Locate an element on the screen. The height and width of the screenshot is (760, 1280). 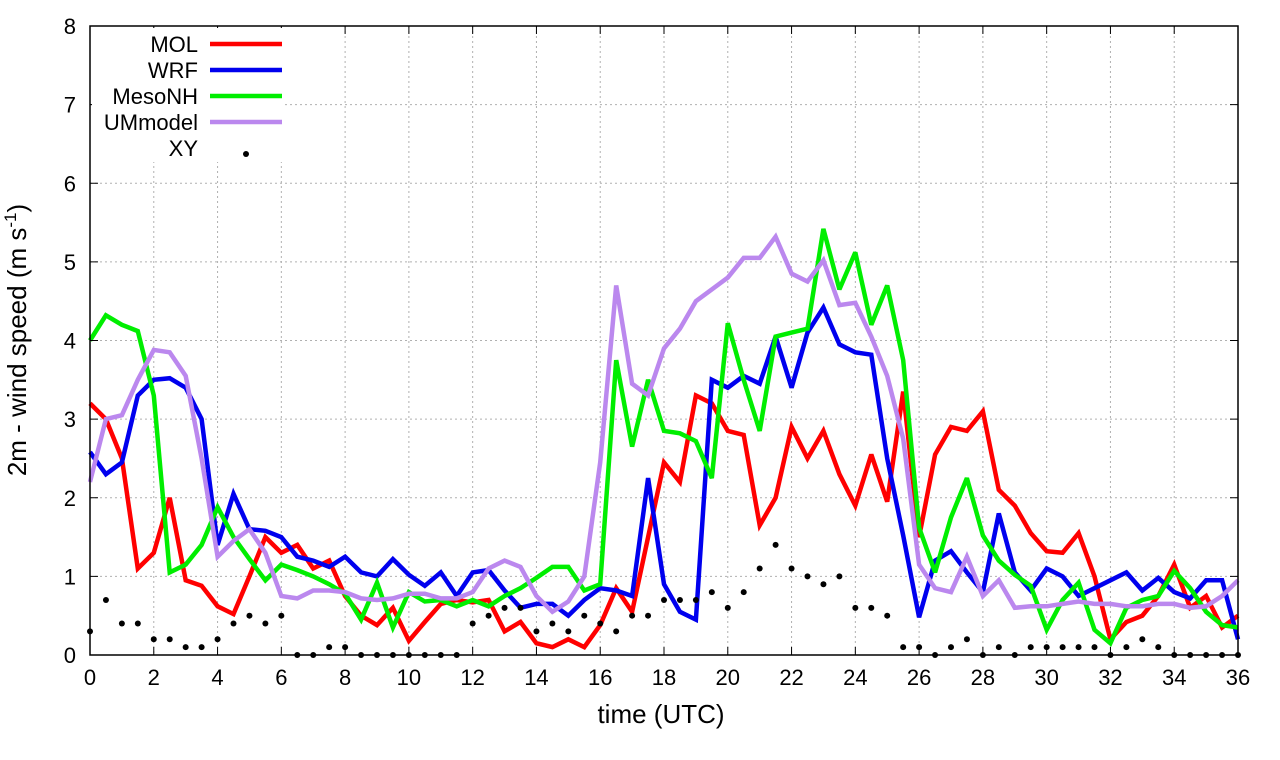
x-tick-label: 24 is located at coordinates (855, 677).